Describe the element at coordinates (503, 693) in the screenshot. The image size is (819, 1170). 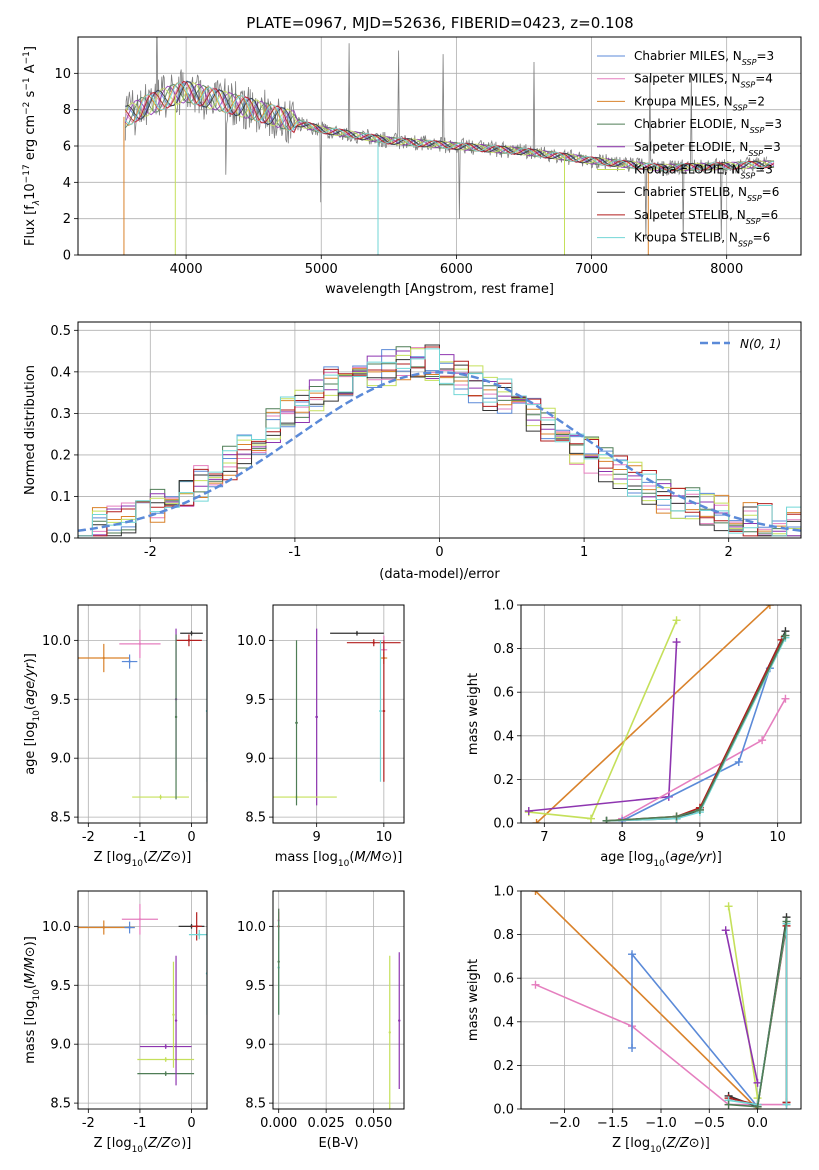
I see `y-tick-label: 0.6` at that location.